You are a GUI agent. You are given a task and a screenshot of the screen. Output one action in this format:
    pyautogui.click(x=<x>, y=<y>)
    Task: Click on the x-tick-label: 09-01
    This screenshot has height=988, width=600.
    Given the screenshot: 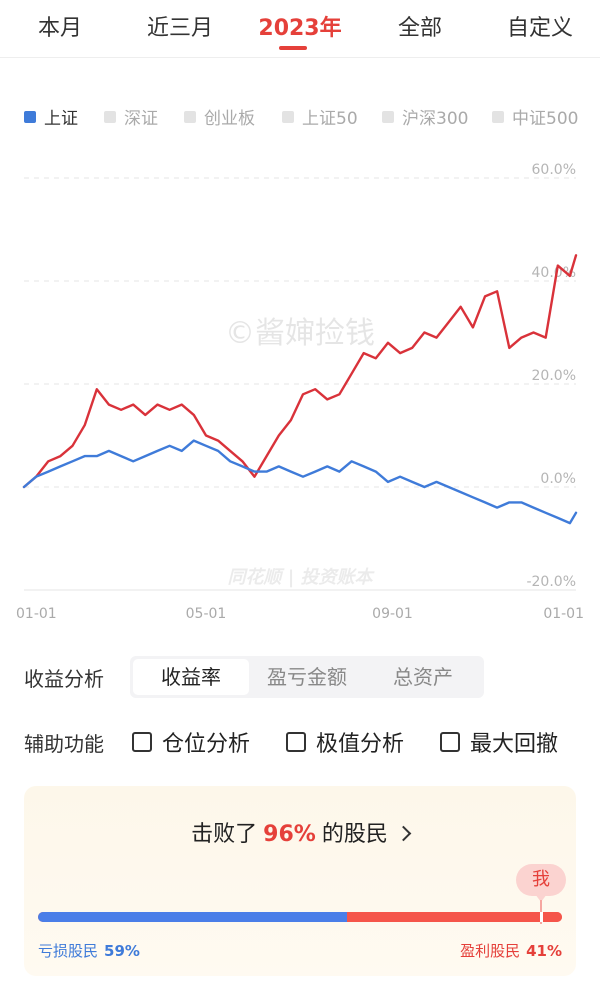 What is the action you would take?
    pyautogui.click(x=392, y=614)
    